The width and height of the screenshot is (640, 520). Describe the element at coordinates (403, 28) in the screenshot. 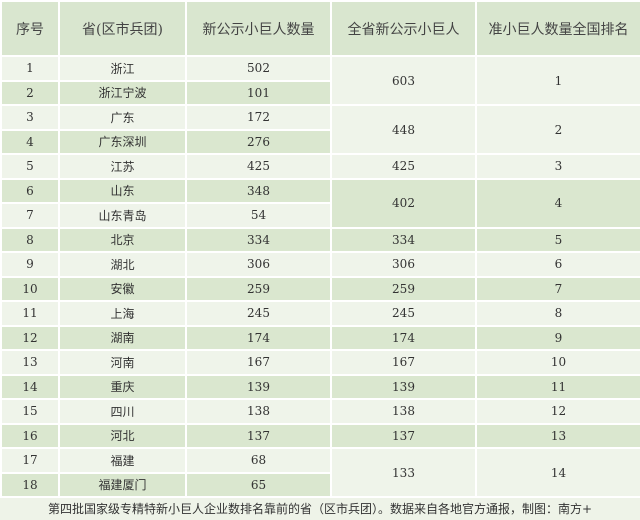

I see `header-province-total: 全省新公示小巨人` at that location.